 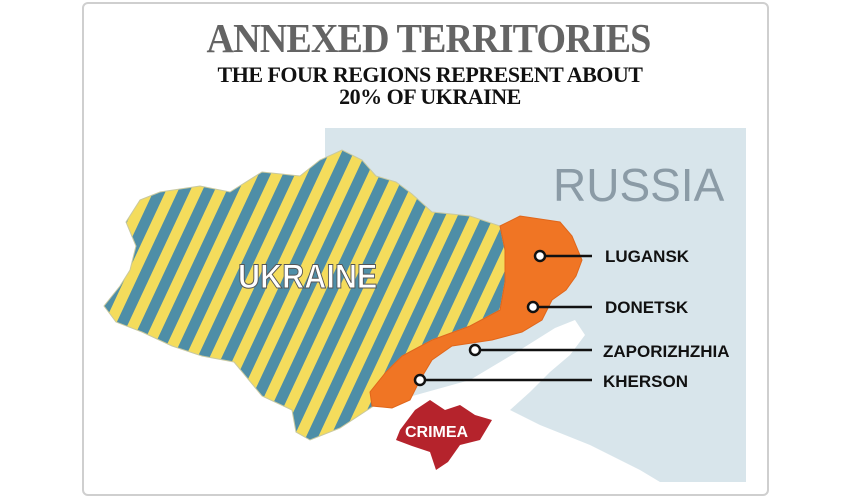 What do you see at coordinates (476, 312) in the screenshot?
I see `annexed-regions` at bounding box center [476, 312].